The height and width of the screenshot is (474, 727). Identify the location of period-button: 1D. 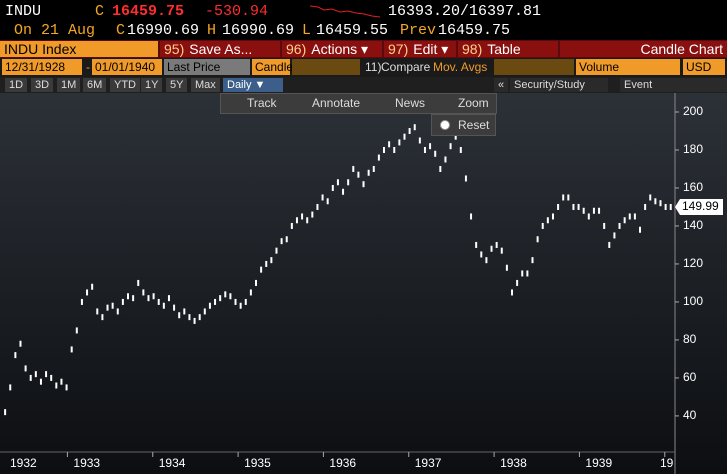
(16, 85).